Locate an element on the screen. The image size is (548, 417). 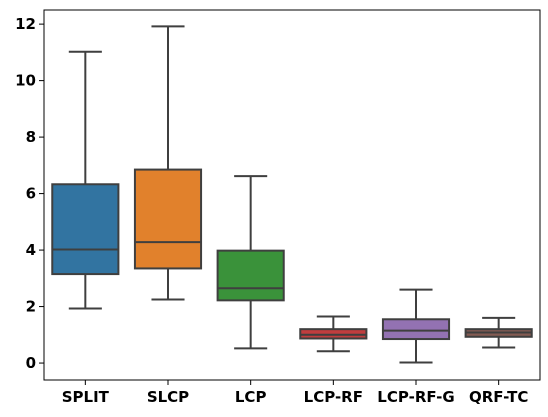
x-tick-label-qrf-tc: QRF-TC is located at coordinates (498, 397).